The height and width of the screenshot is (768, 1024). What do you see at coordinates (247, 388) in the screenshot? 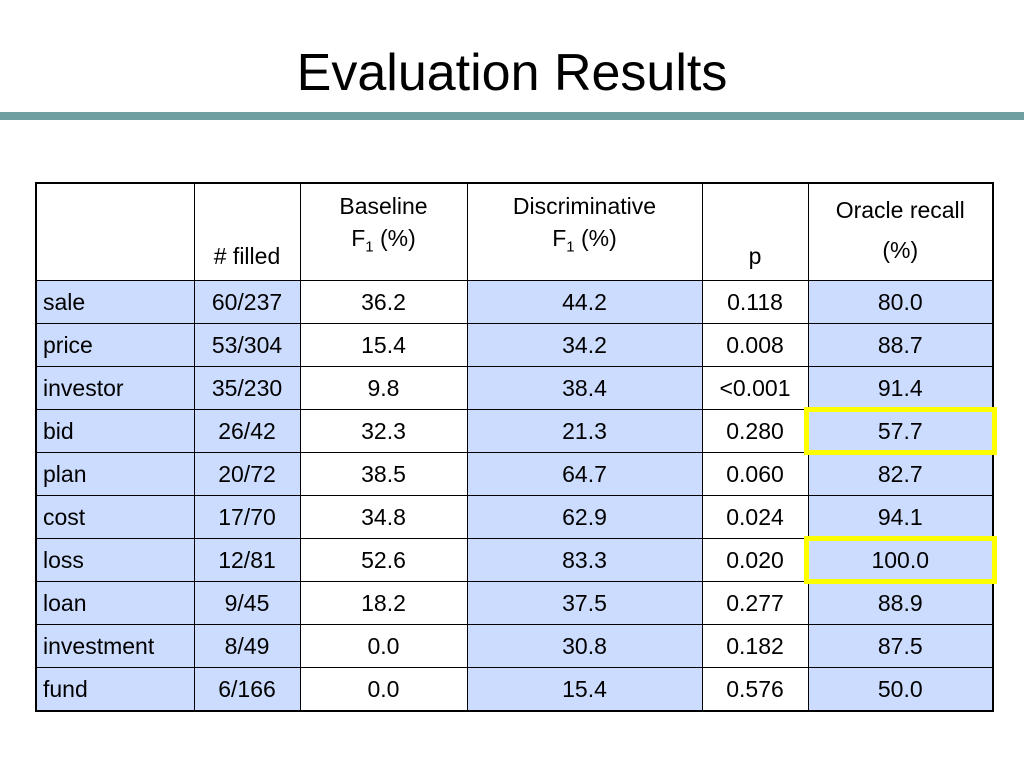
I see `filled-cell: 35/230` at bounding box center [247, 388].